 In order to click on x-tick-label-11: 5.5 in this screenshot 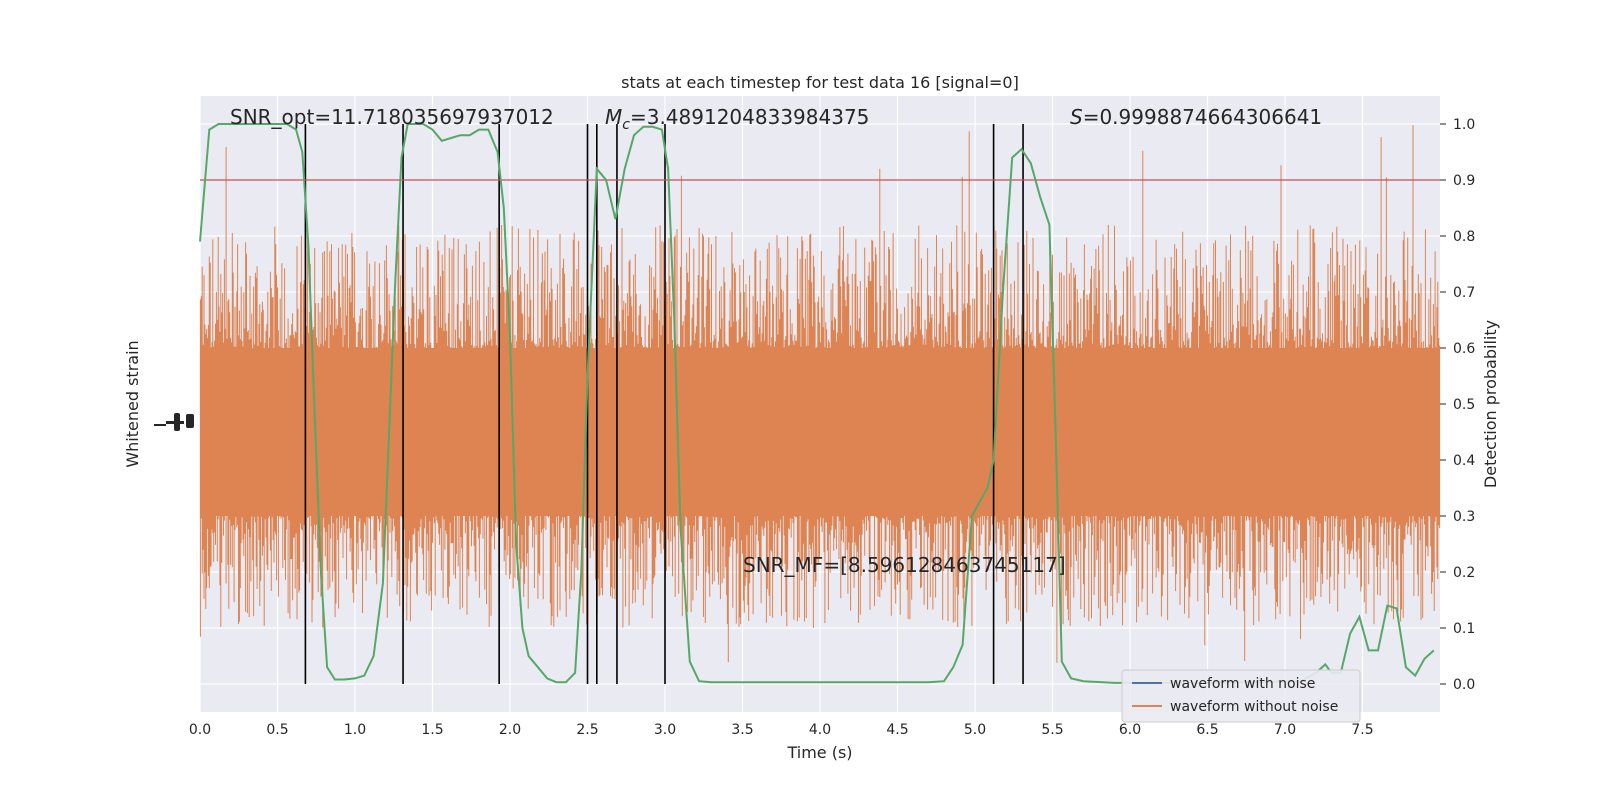, I will do `click(1052, 730)`.